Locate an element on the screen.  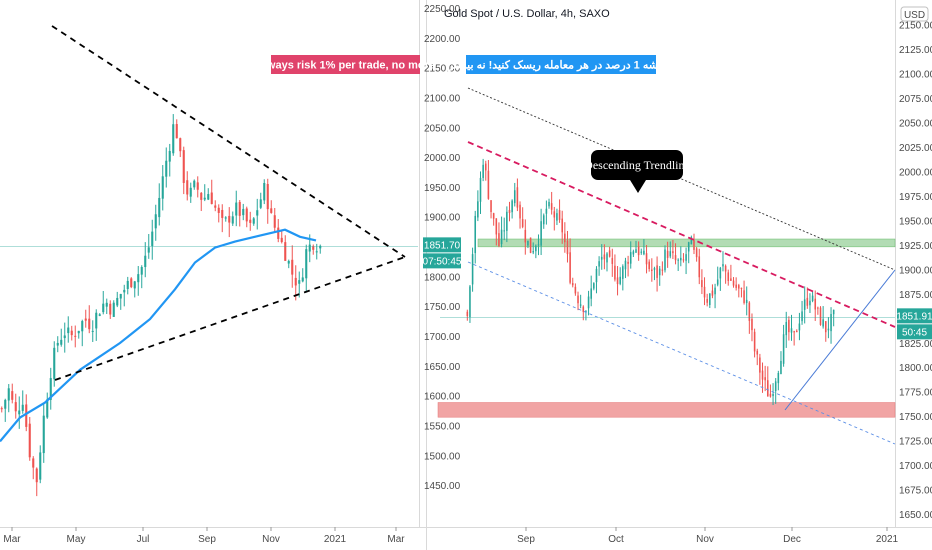
right-countdown-tag is located at coordinates (914, 332).